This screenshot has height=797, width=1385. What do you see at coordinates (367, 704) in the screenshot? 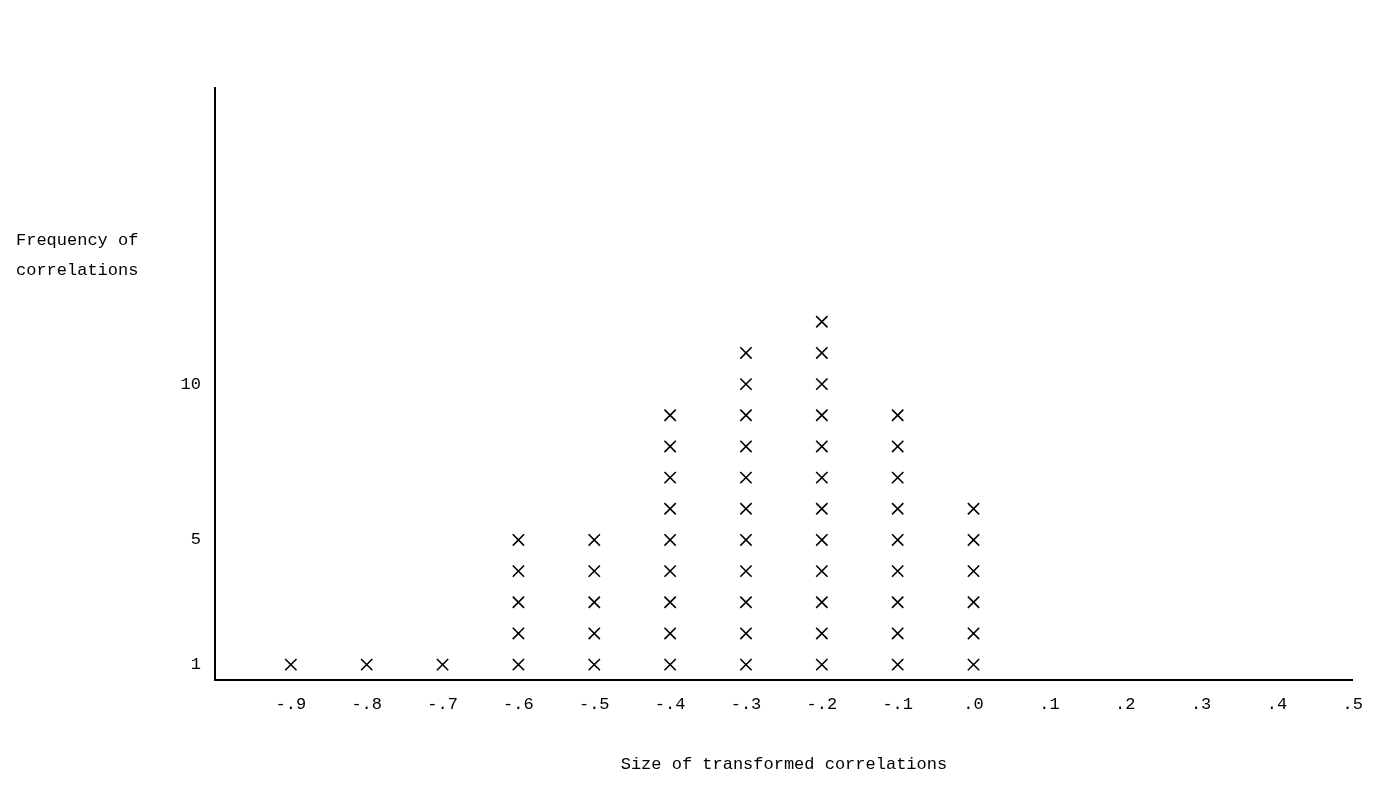
I see `x-tick-label: -.8` at bounding box center [367, 704].